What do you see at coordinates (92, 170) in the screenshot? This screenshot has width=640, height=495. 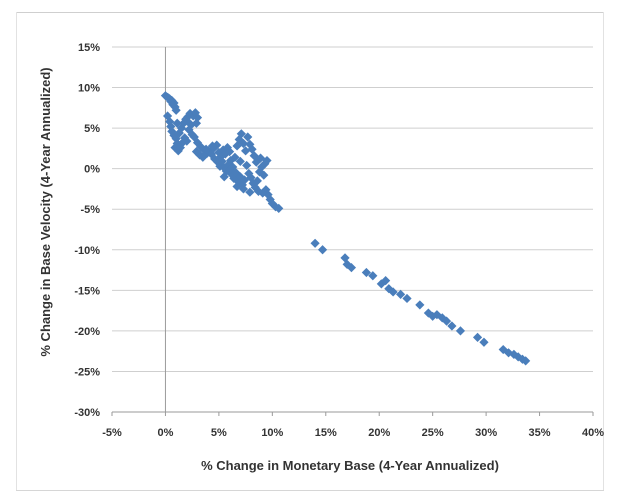 I see `y-tick-label: 0%` at bounding box center [92, 170].